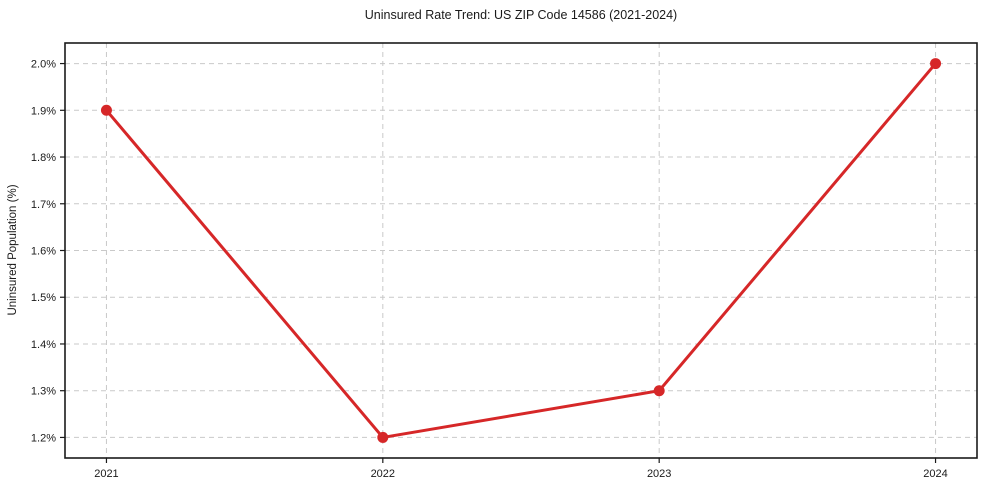 This screenshot has height=490, width=989. Describe the element at coordinates (935, 474) in the screenshot. I see `x-tick-label: 2024` at that location.